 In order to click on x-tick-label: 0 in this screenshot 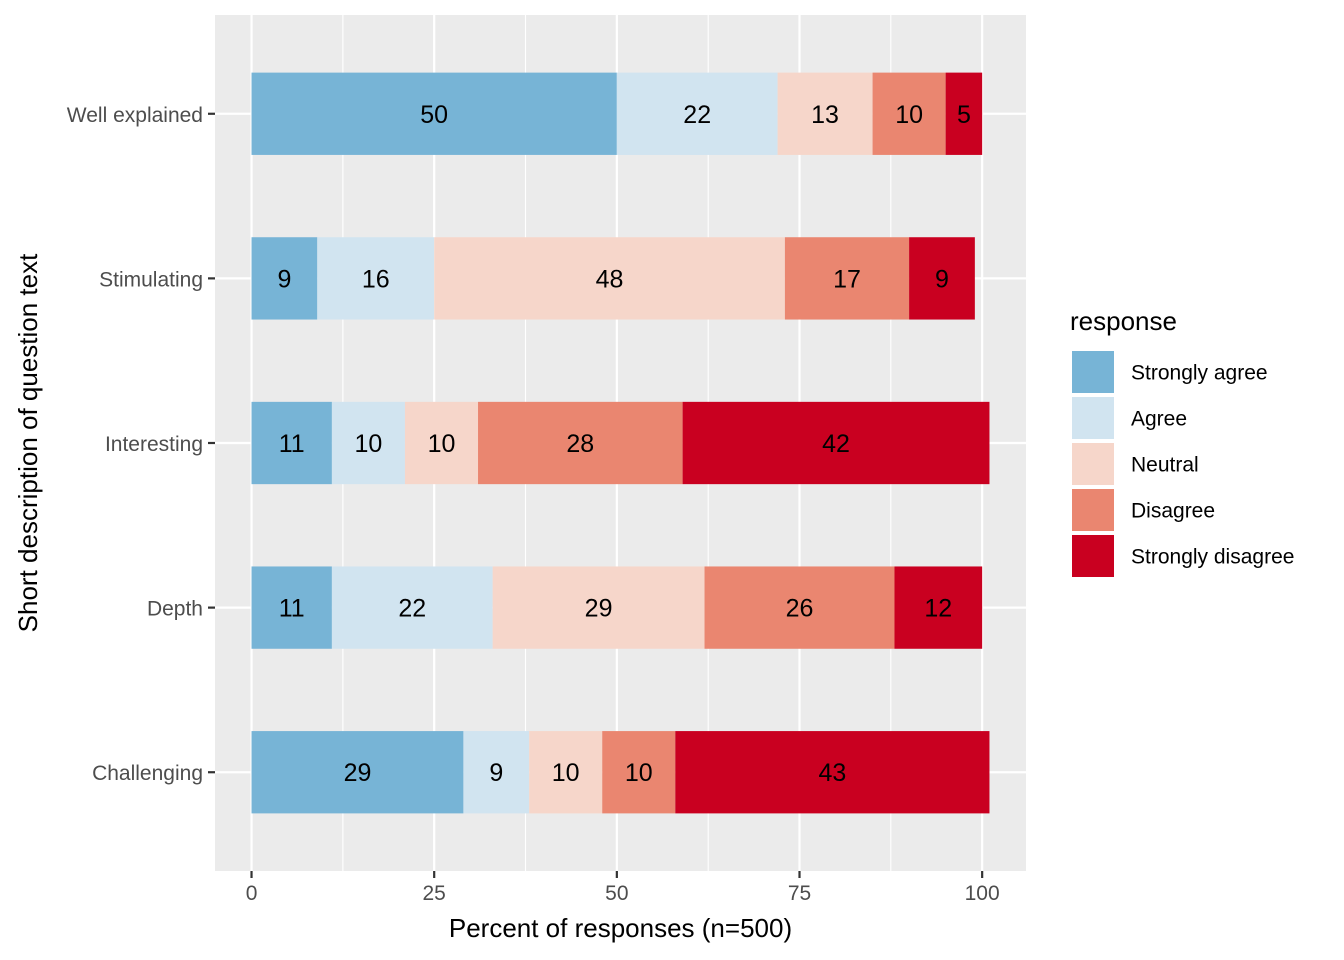, I will do `click(252, 893)`.